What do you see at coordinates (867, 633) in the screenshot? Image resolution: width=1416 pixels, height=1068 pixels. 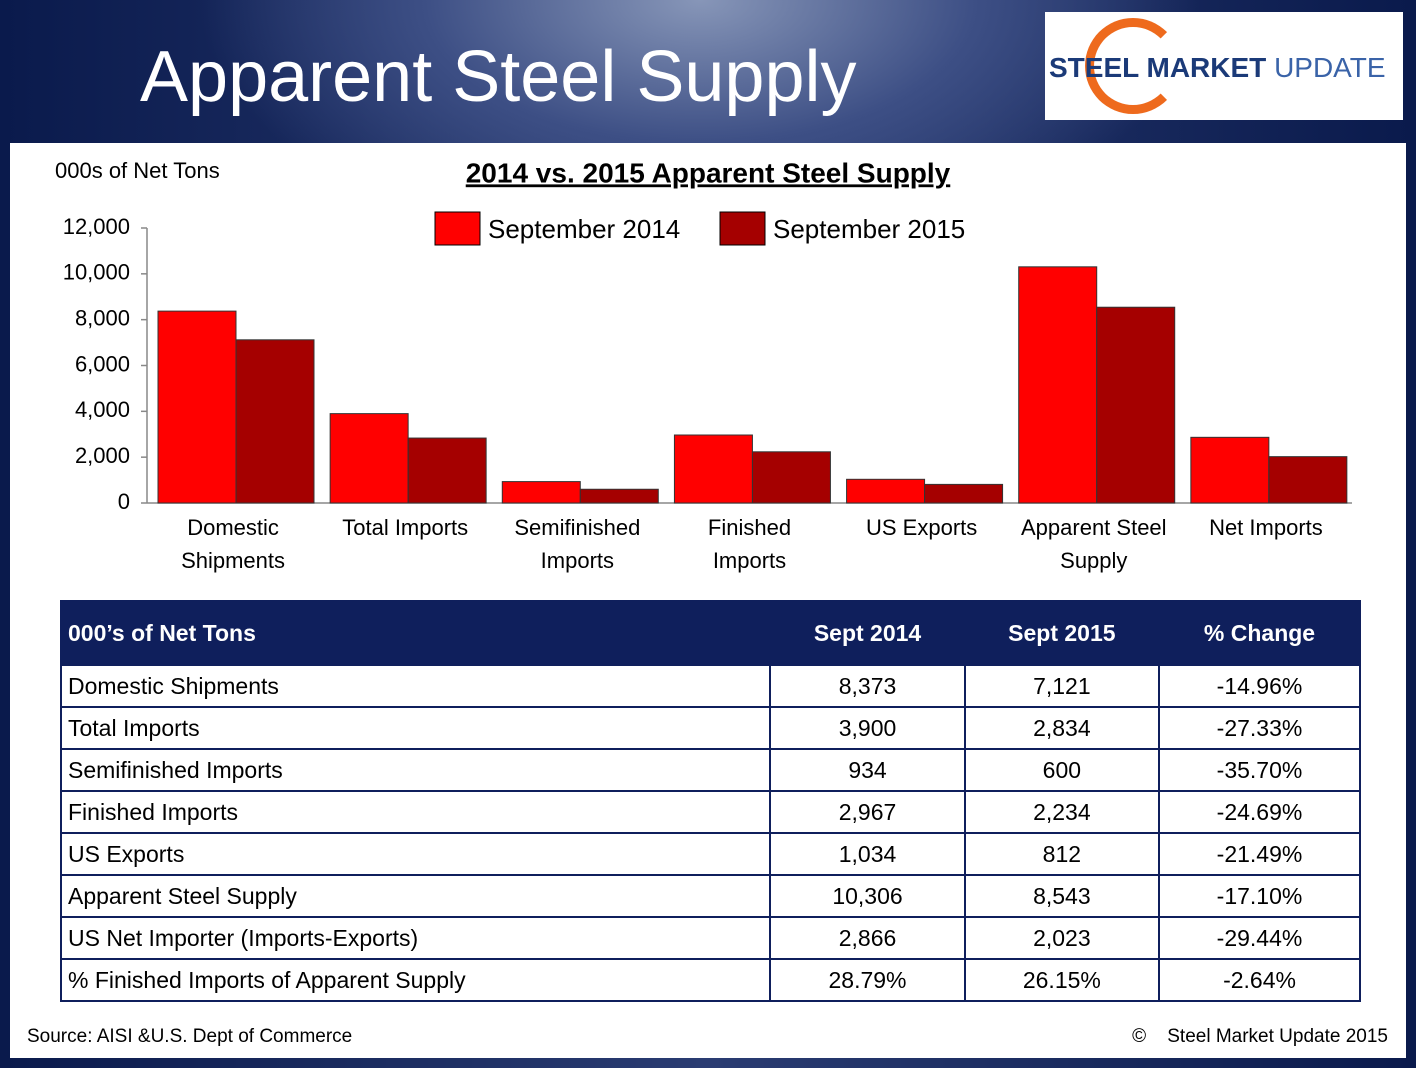 I see `header-cell: Sept 2014` at bounding box center [867, 633].